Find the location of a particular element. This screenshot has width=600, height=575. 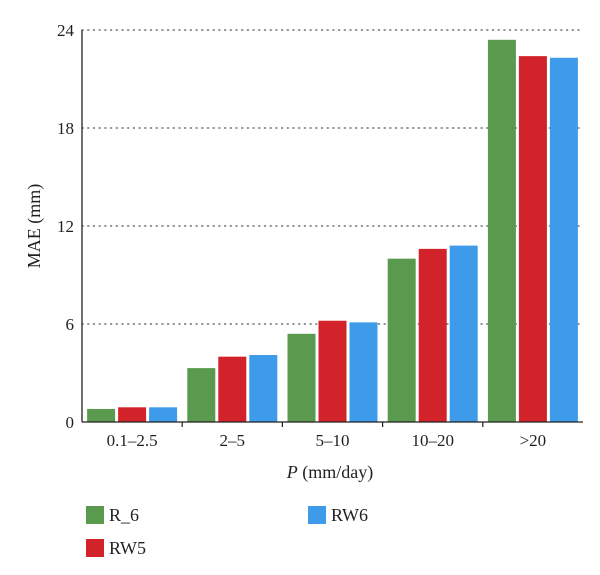

x-axis-title-variable: P is located at coordinates (292, 472).